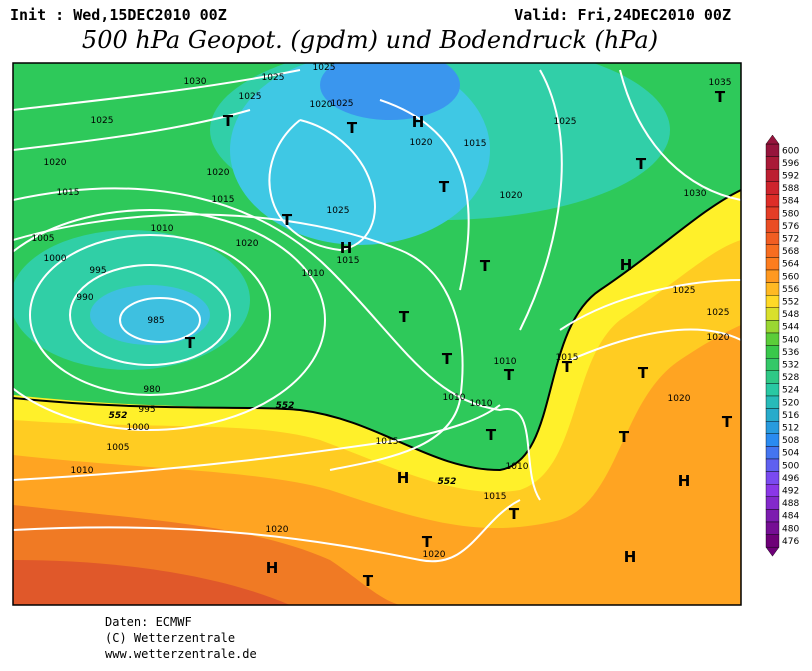 The height and width of the screenshot is (671, 812). I want to click on colorbar-label: 576, so click(790, 227).